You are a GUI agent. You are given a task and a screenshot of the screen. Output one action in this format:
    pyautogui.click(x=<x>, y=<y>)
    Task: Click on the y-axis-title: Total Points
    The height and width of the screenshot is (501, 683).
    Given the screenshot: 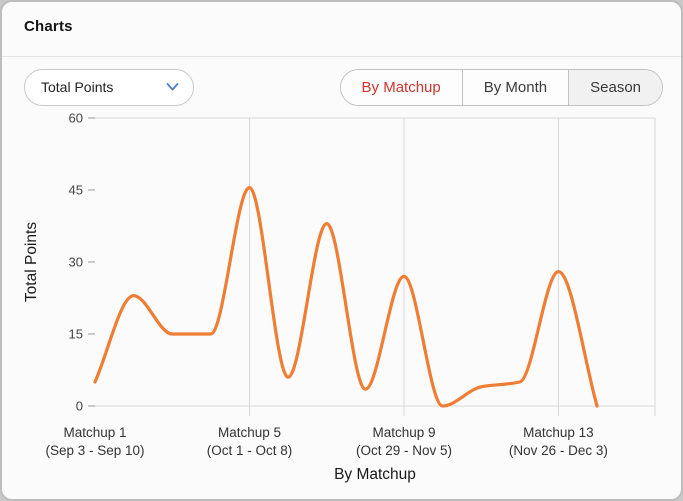 What is the action you would take?
    pyautogui.click(x=31, y=262)
    